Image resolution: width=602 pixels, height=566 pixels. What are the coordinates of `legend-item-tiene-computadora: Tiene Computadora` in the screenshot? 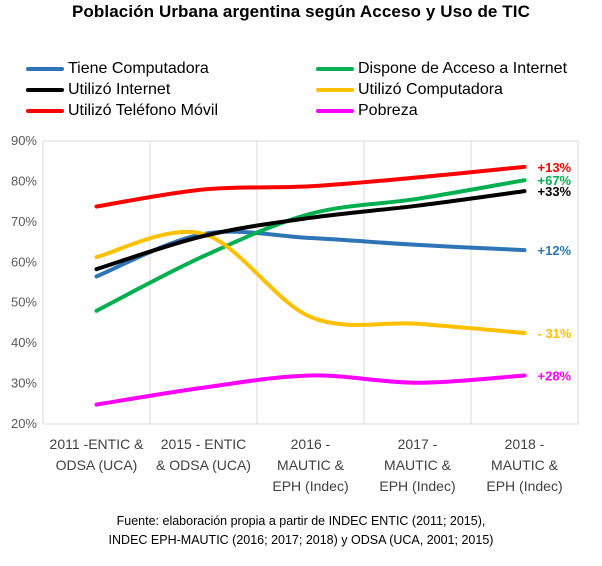 It's located at (117, 69).